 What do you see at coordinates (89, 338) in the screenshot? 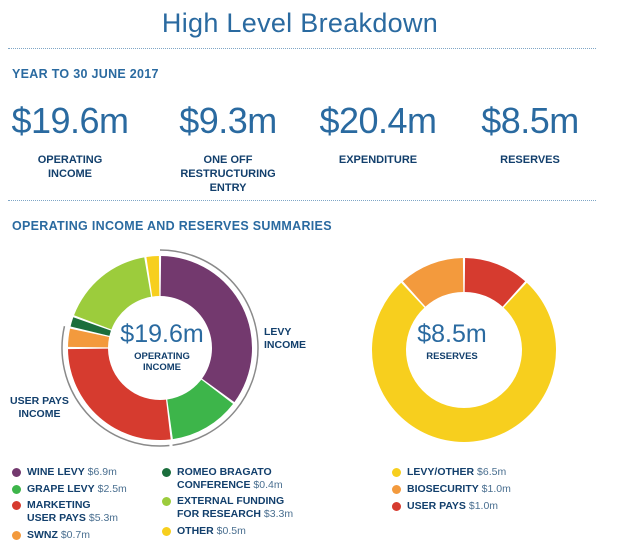
I see `donut-slice-swnz` at bounding box center [89, 338].